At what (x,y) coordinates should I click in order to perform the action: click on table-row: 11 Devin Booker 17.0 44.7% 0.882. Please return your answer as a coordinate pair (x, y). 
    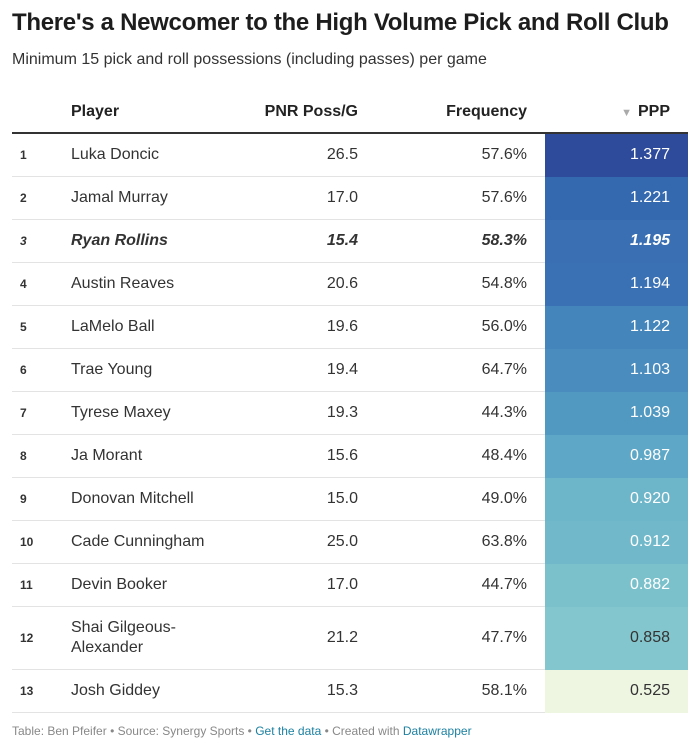
    Looking at the image, I should click on (350, 585).